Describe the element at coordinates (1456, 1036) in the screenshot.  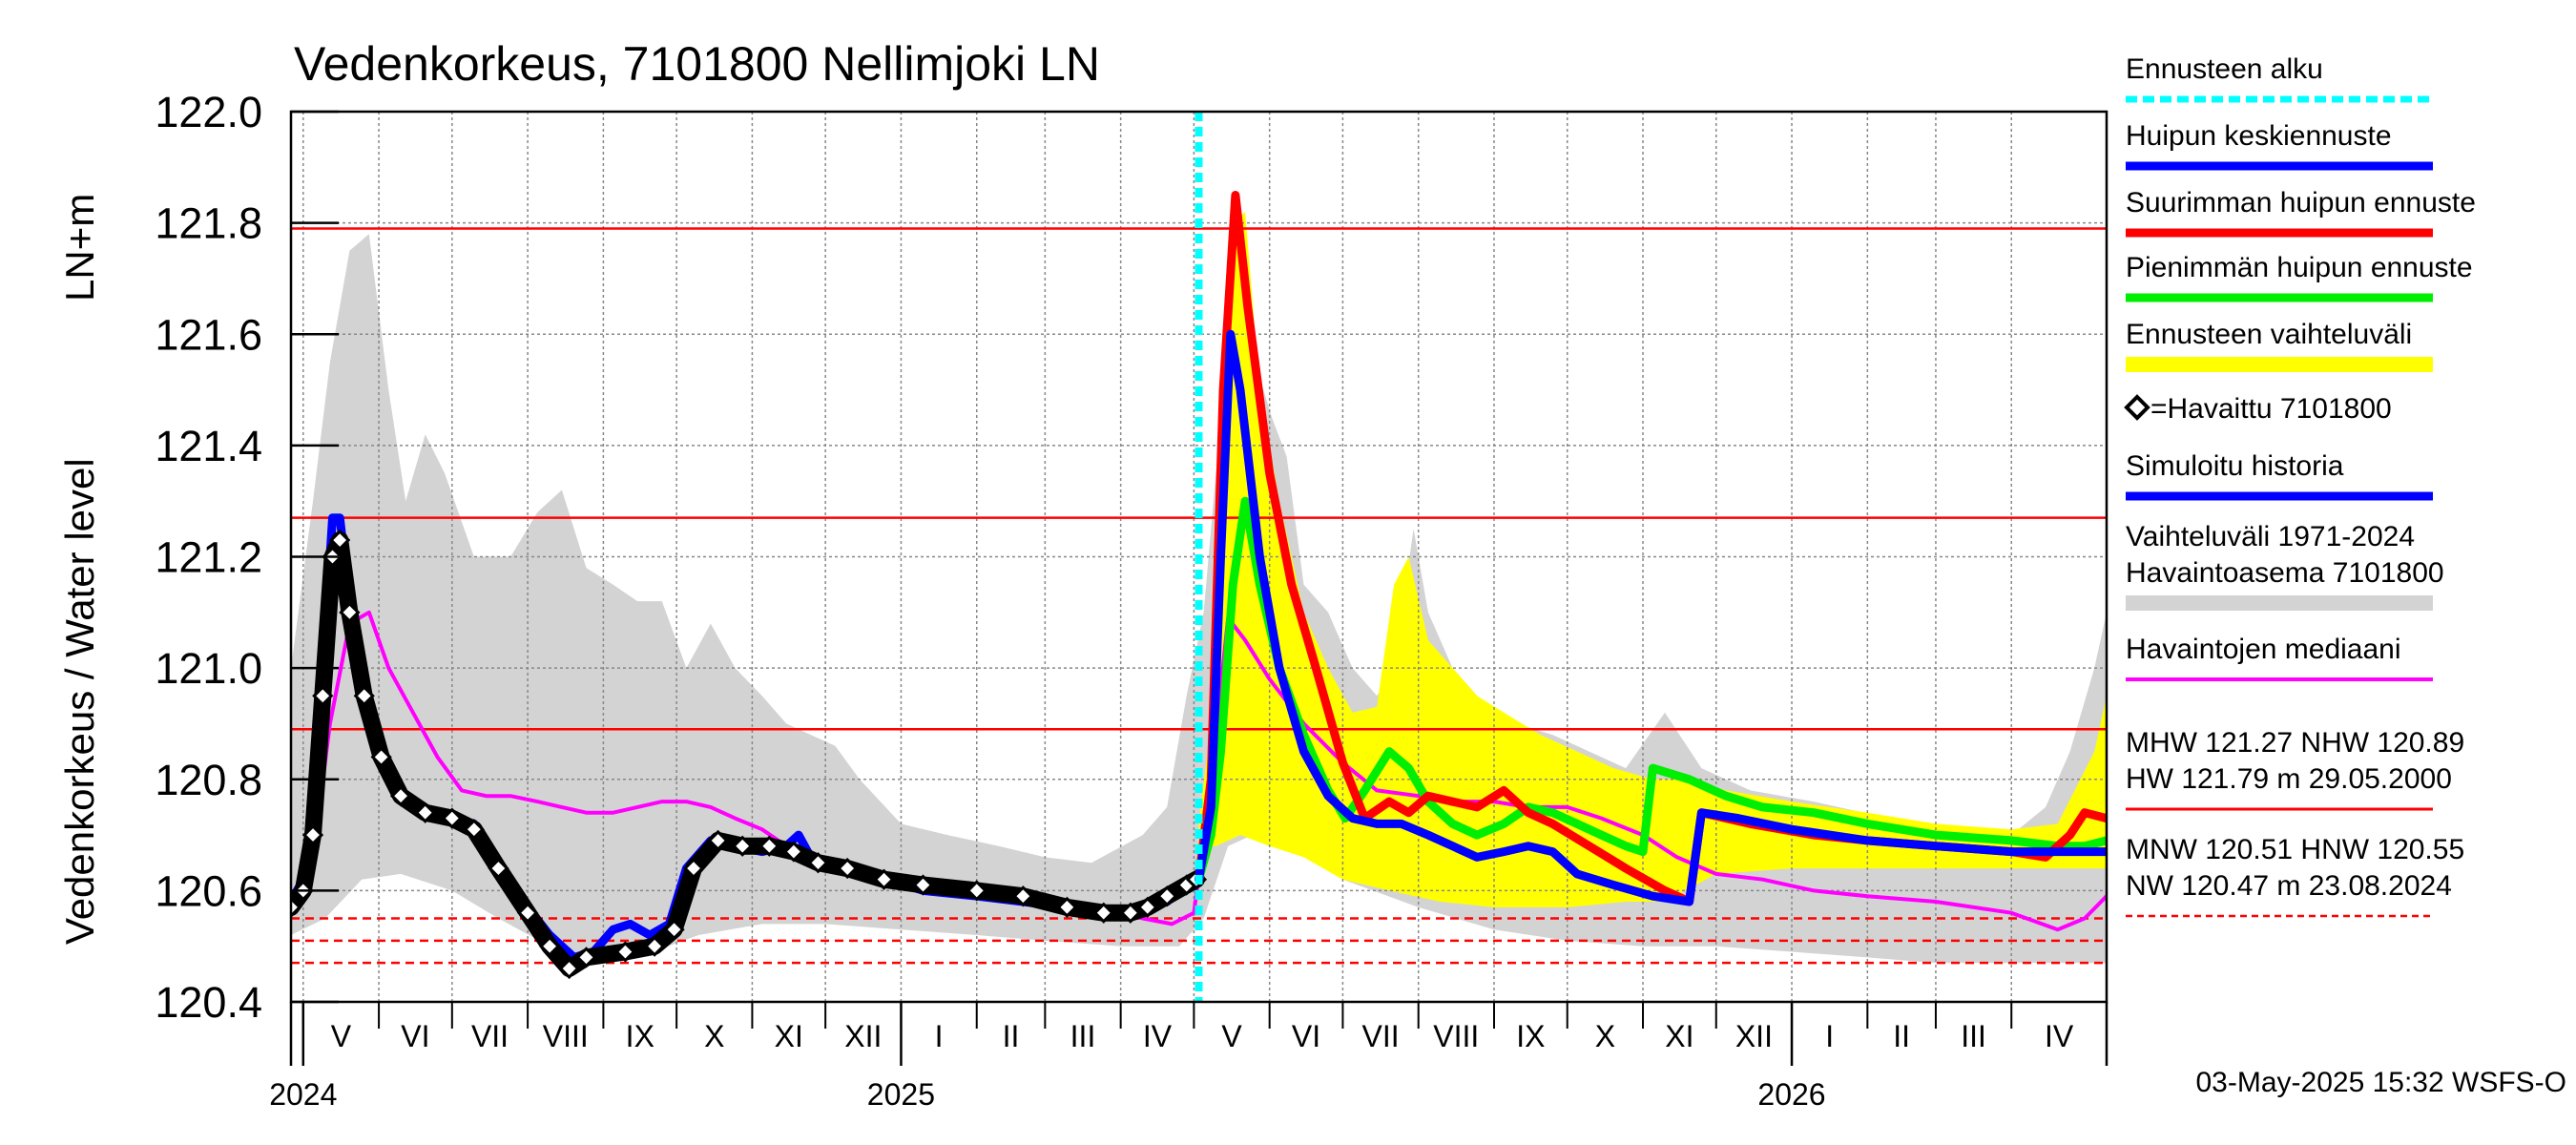
I see `month-label-15: VIII` at that location.